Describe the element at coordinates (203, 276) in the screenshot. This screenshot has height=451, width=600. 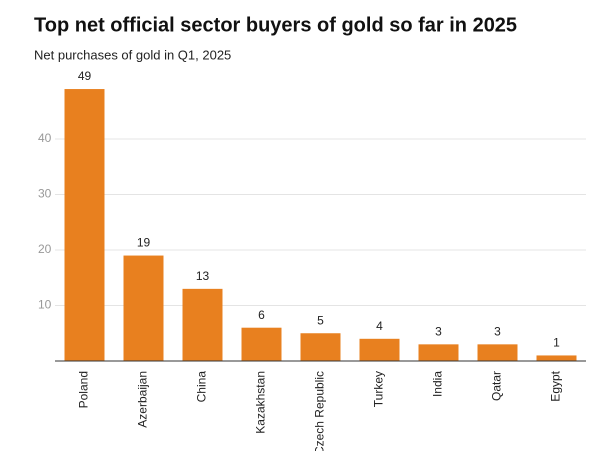
I see `data-label: 13` at that location.